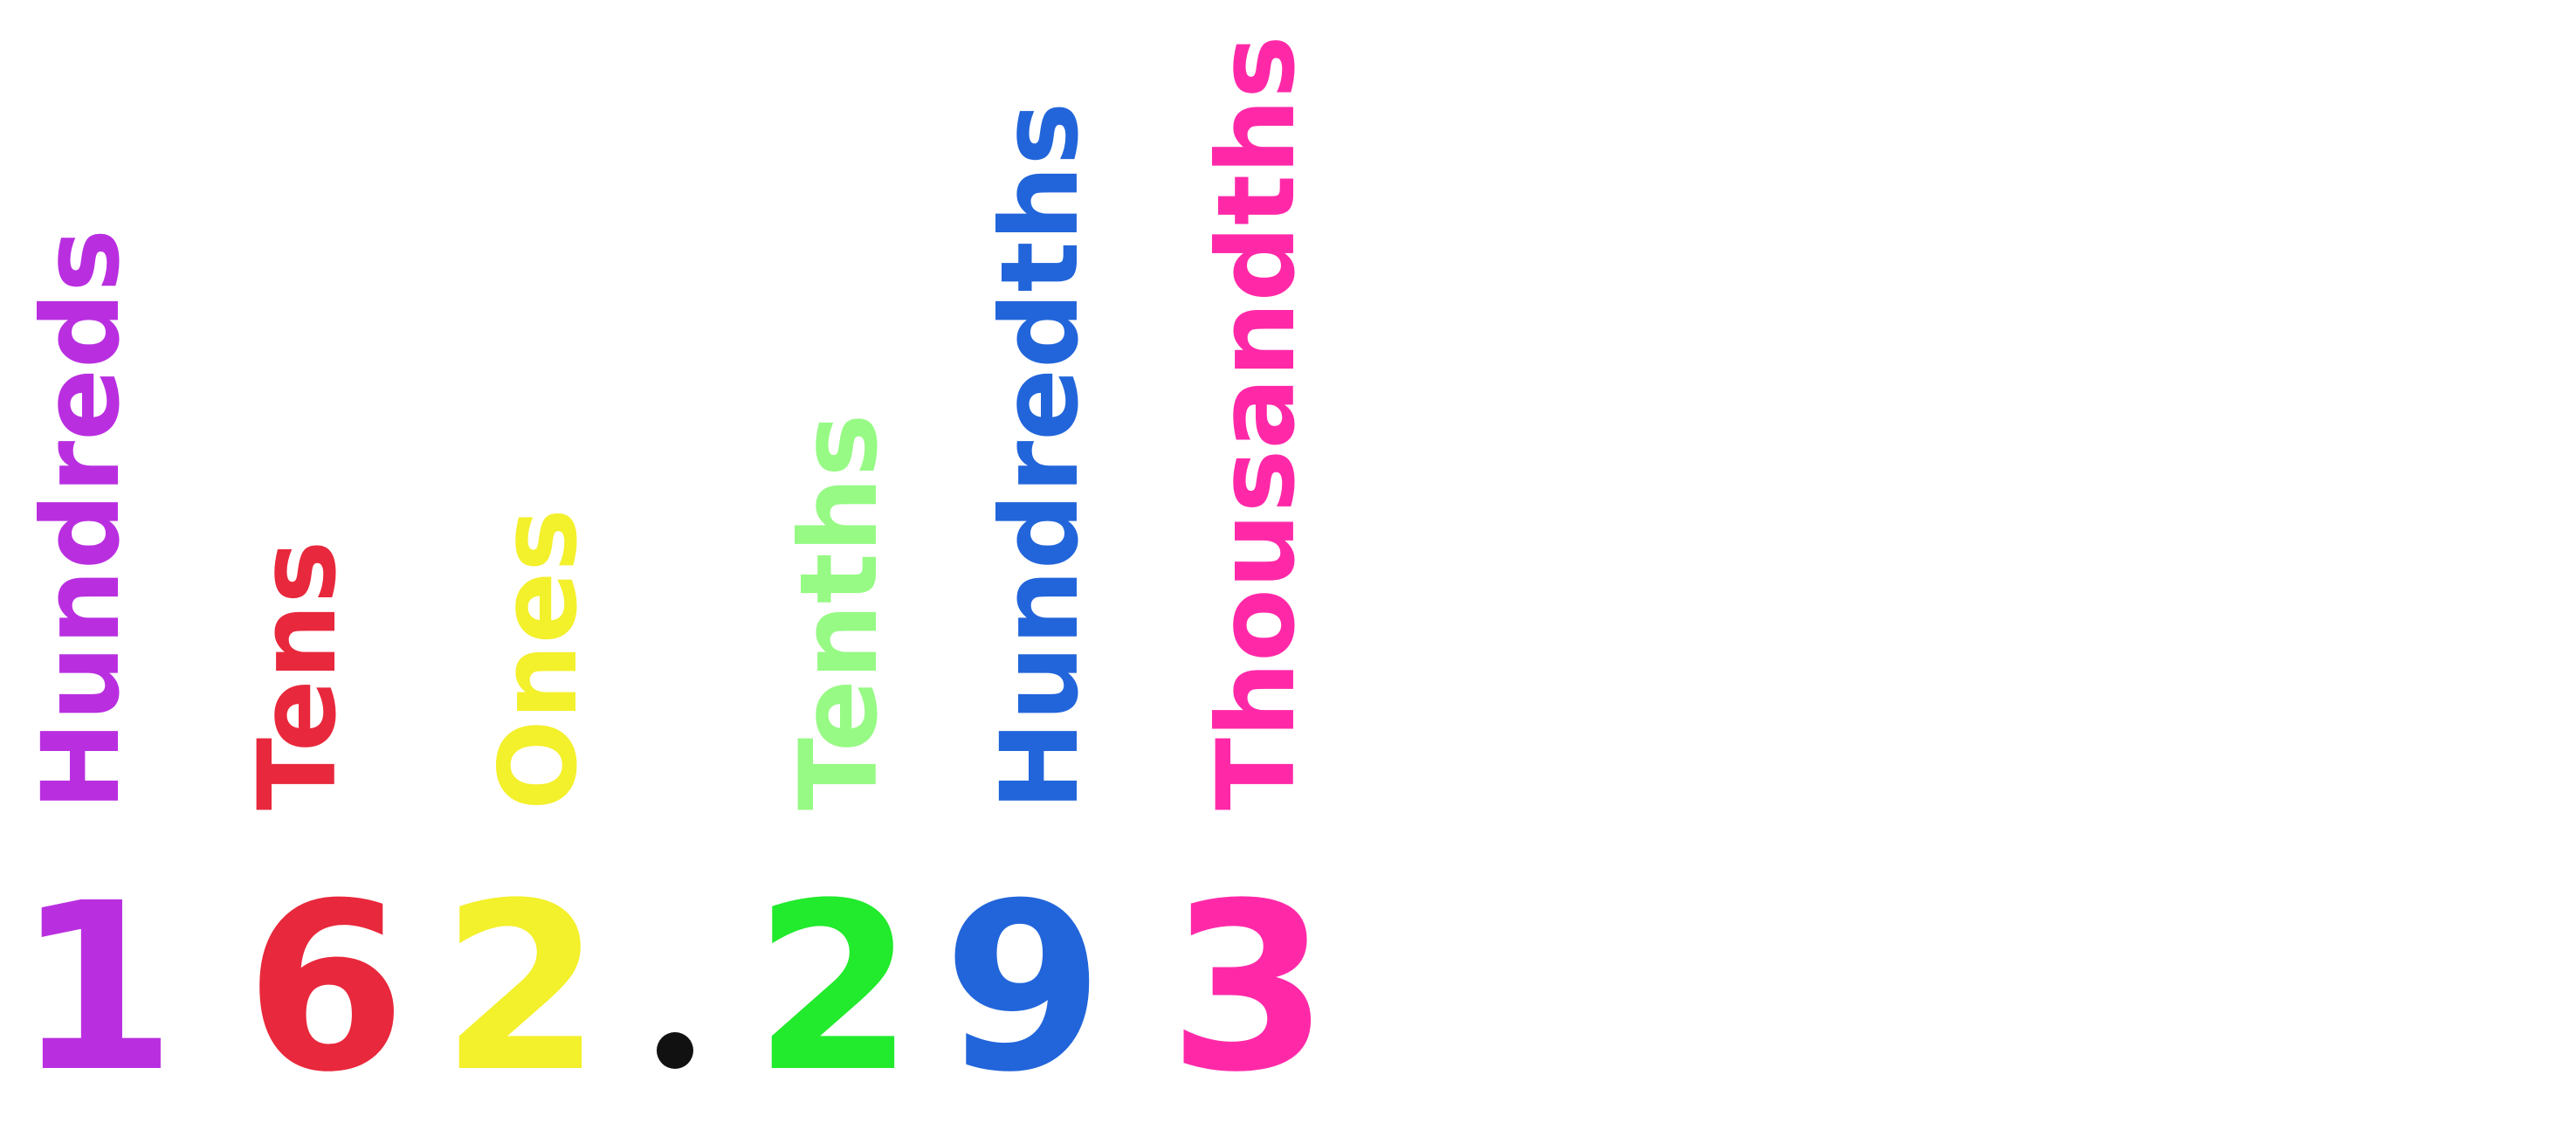 The image size is (2576, 1123). What do you see at coordinates (1023, 988) in the screenshot?
I see `digit-hundredths: 9` at bounding box center [1023, 988].